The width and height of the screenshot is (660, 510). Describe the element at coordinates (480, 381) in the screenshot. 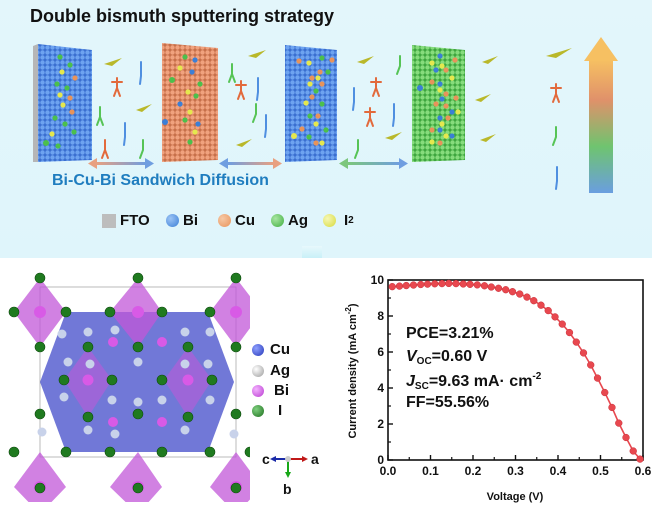

I see `jsc-value: =9.63 mA· cm` at that location.